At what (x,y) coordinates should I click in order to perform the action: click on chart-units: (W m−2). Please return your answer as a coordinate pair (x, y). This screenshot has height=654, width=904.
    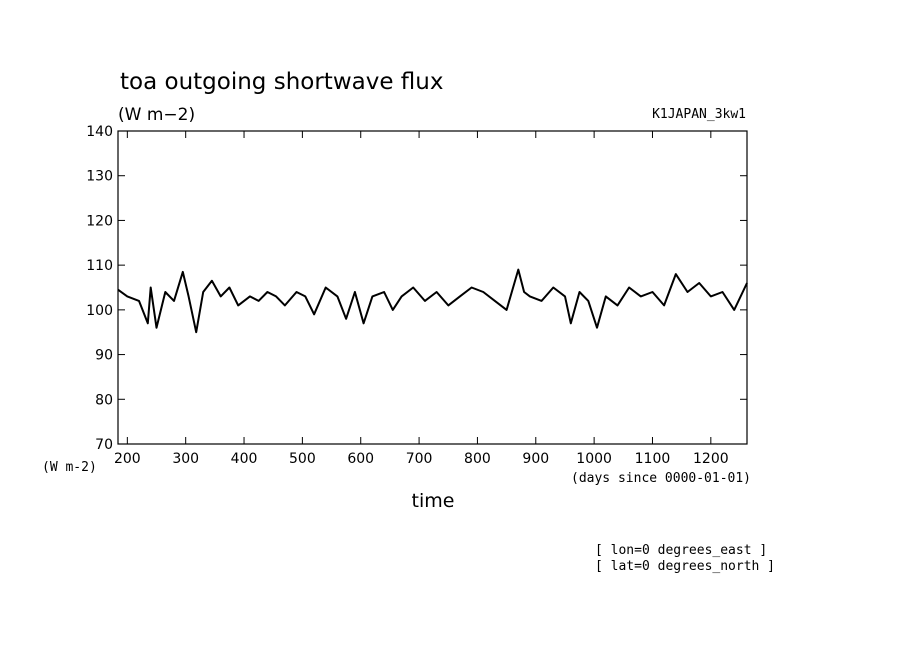
    Looking at the image, I should click on (156, 115).